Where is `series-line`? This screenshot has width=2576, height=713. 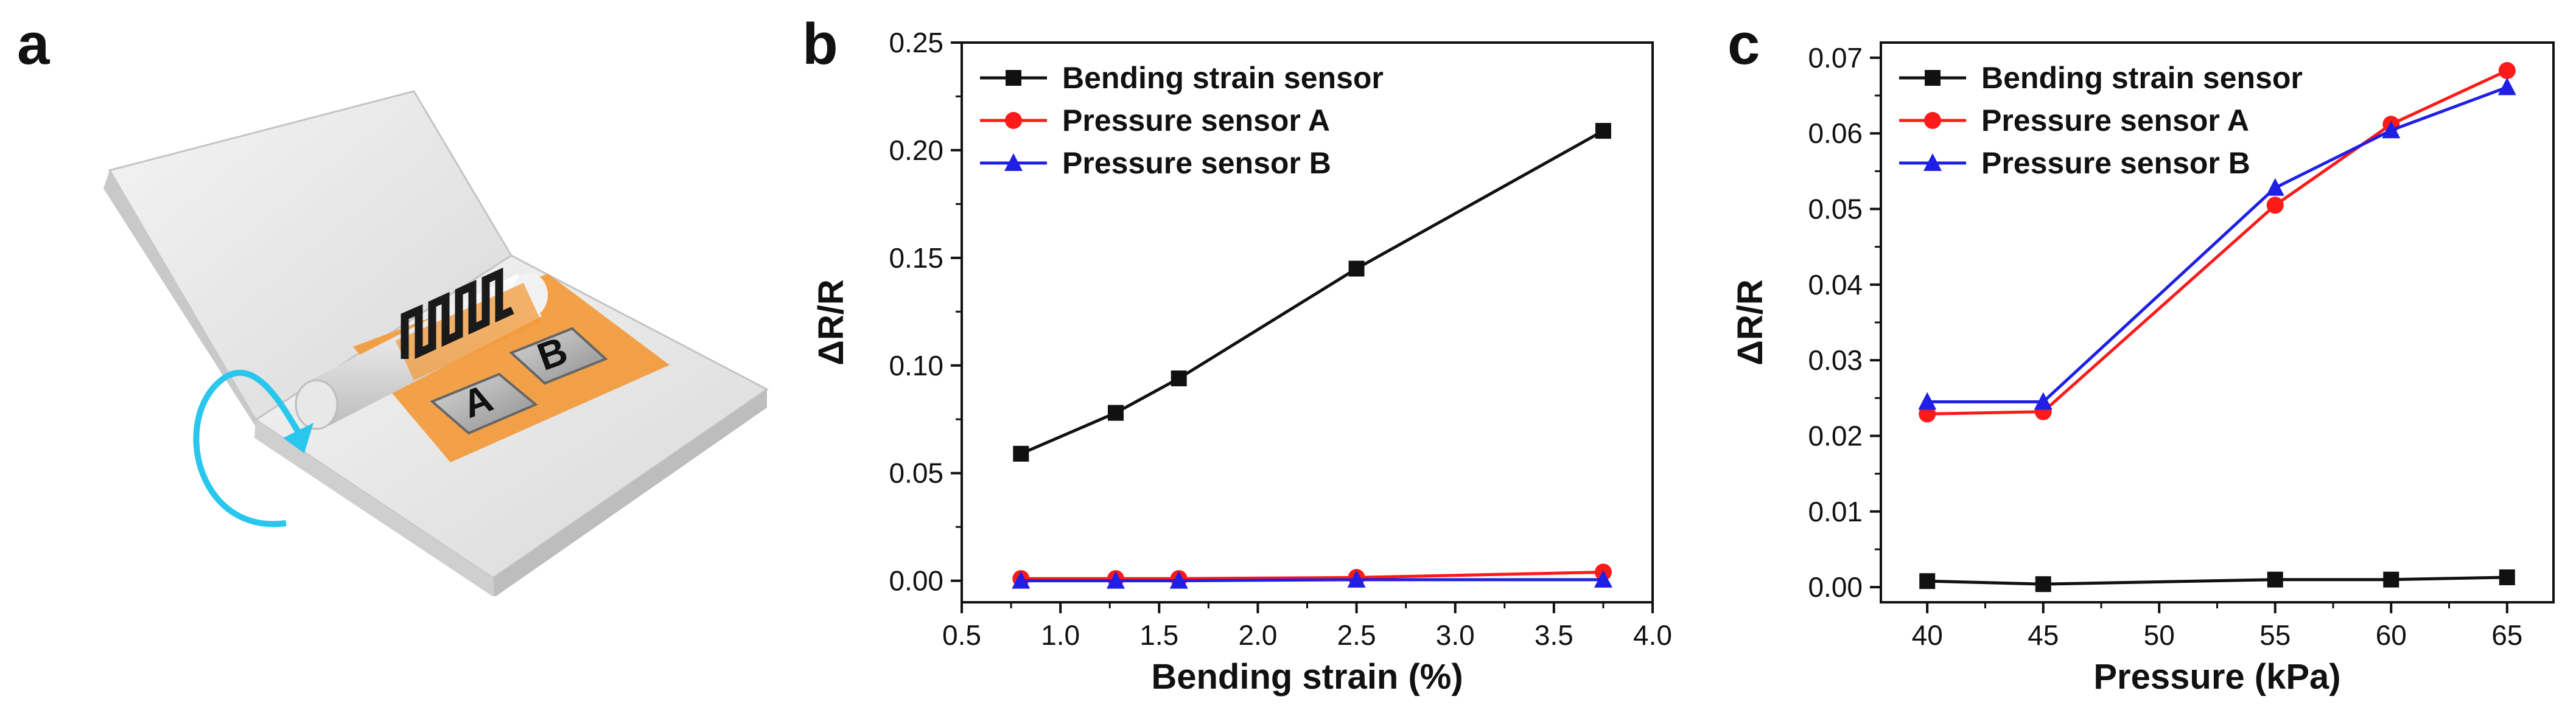
series-line is located at coordinates (2217, 581).